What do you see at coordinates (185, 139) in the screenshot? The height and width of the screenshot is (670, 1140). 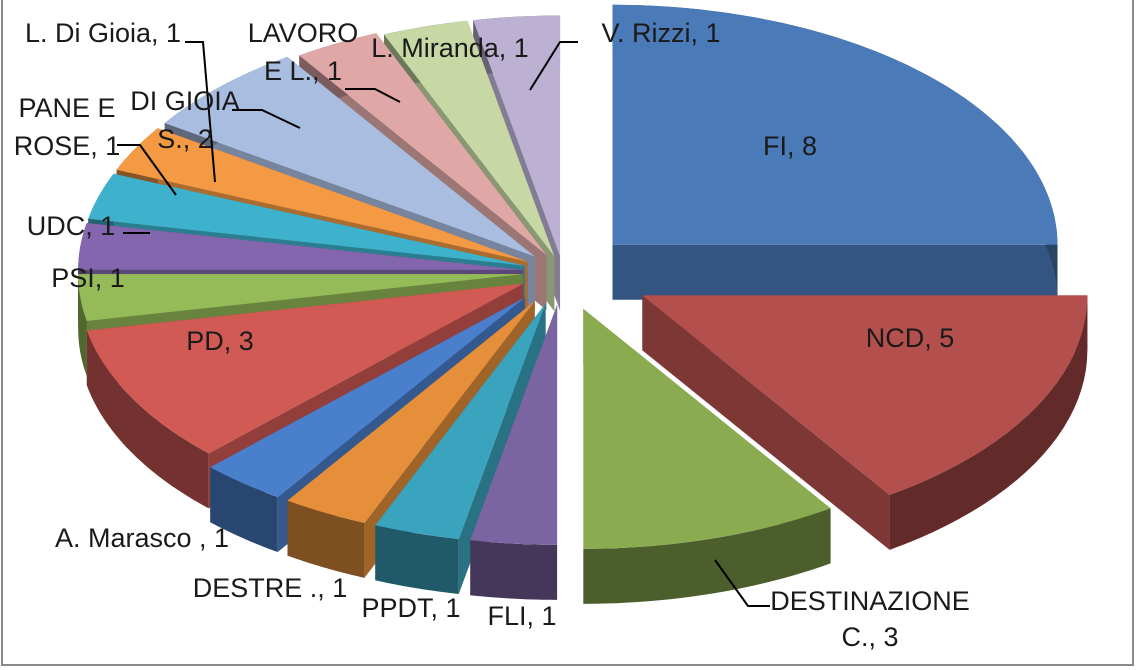 I see `label-digioias-line2: S., 2` at bounding box center [185, 139].